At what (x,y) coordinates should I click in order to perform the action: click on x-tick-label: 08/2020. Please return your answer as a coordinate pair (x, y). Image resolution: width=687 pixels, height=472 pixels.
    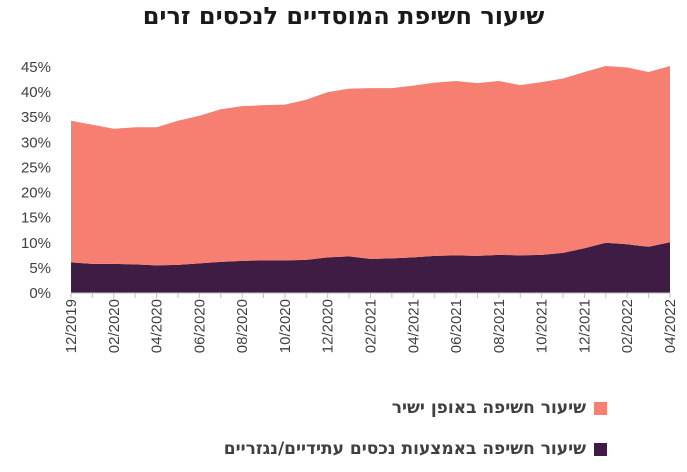
    Looking at the image, I should click on (242, 326).